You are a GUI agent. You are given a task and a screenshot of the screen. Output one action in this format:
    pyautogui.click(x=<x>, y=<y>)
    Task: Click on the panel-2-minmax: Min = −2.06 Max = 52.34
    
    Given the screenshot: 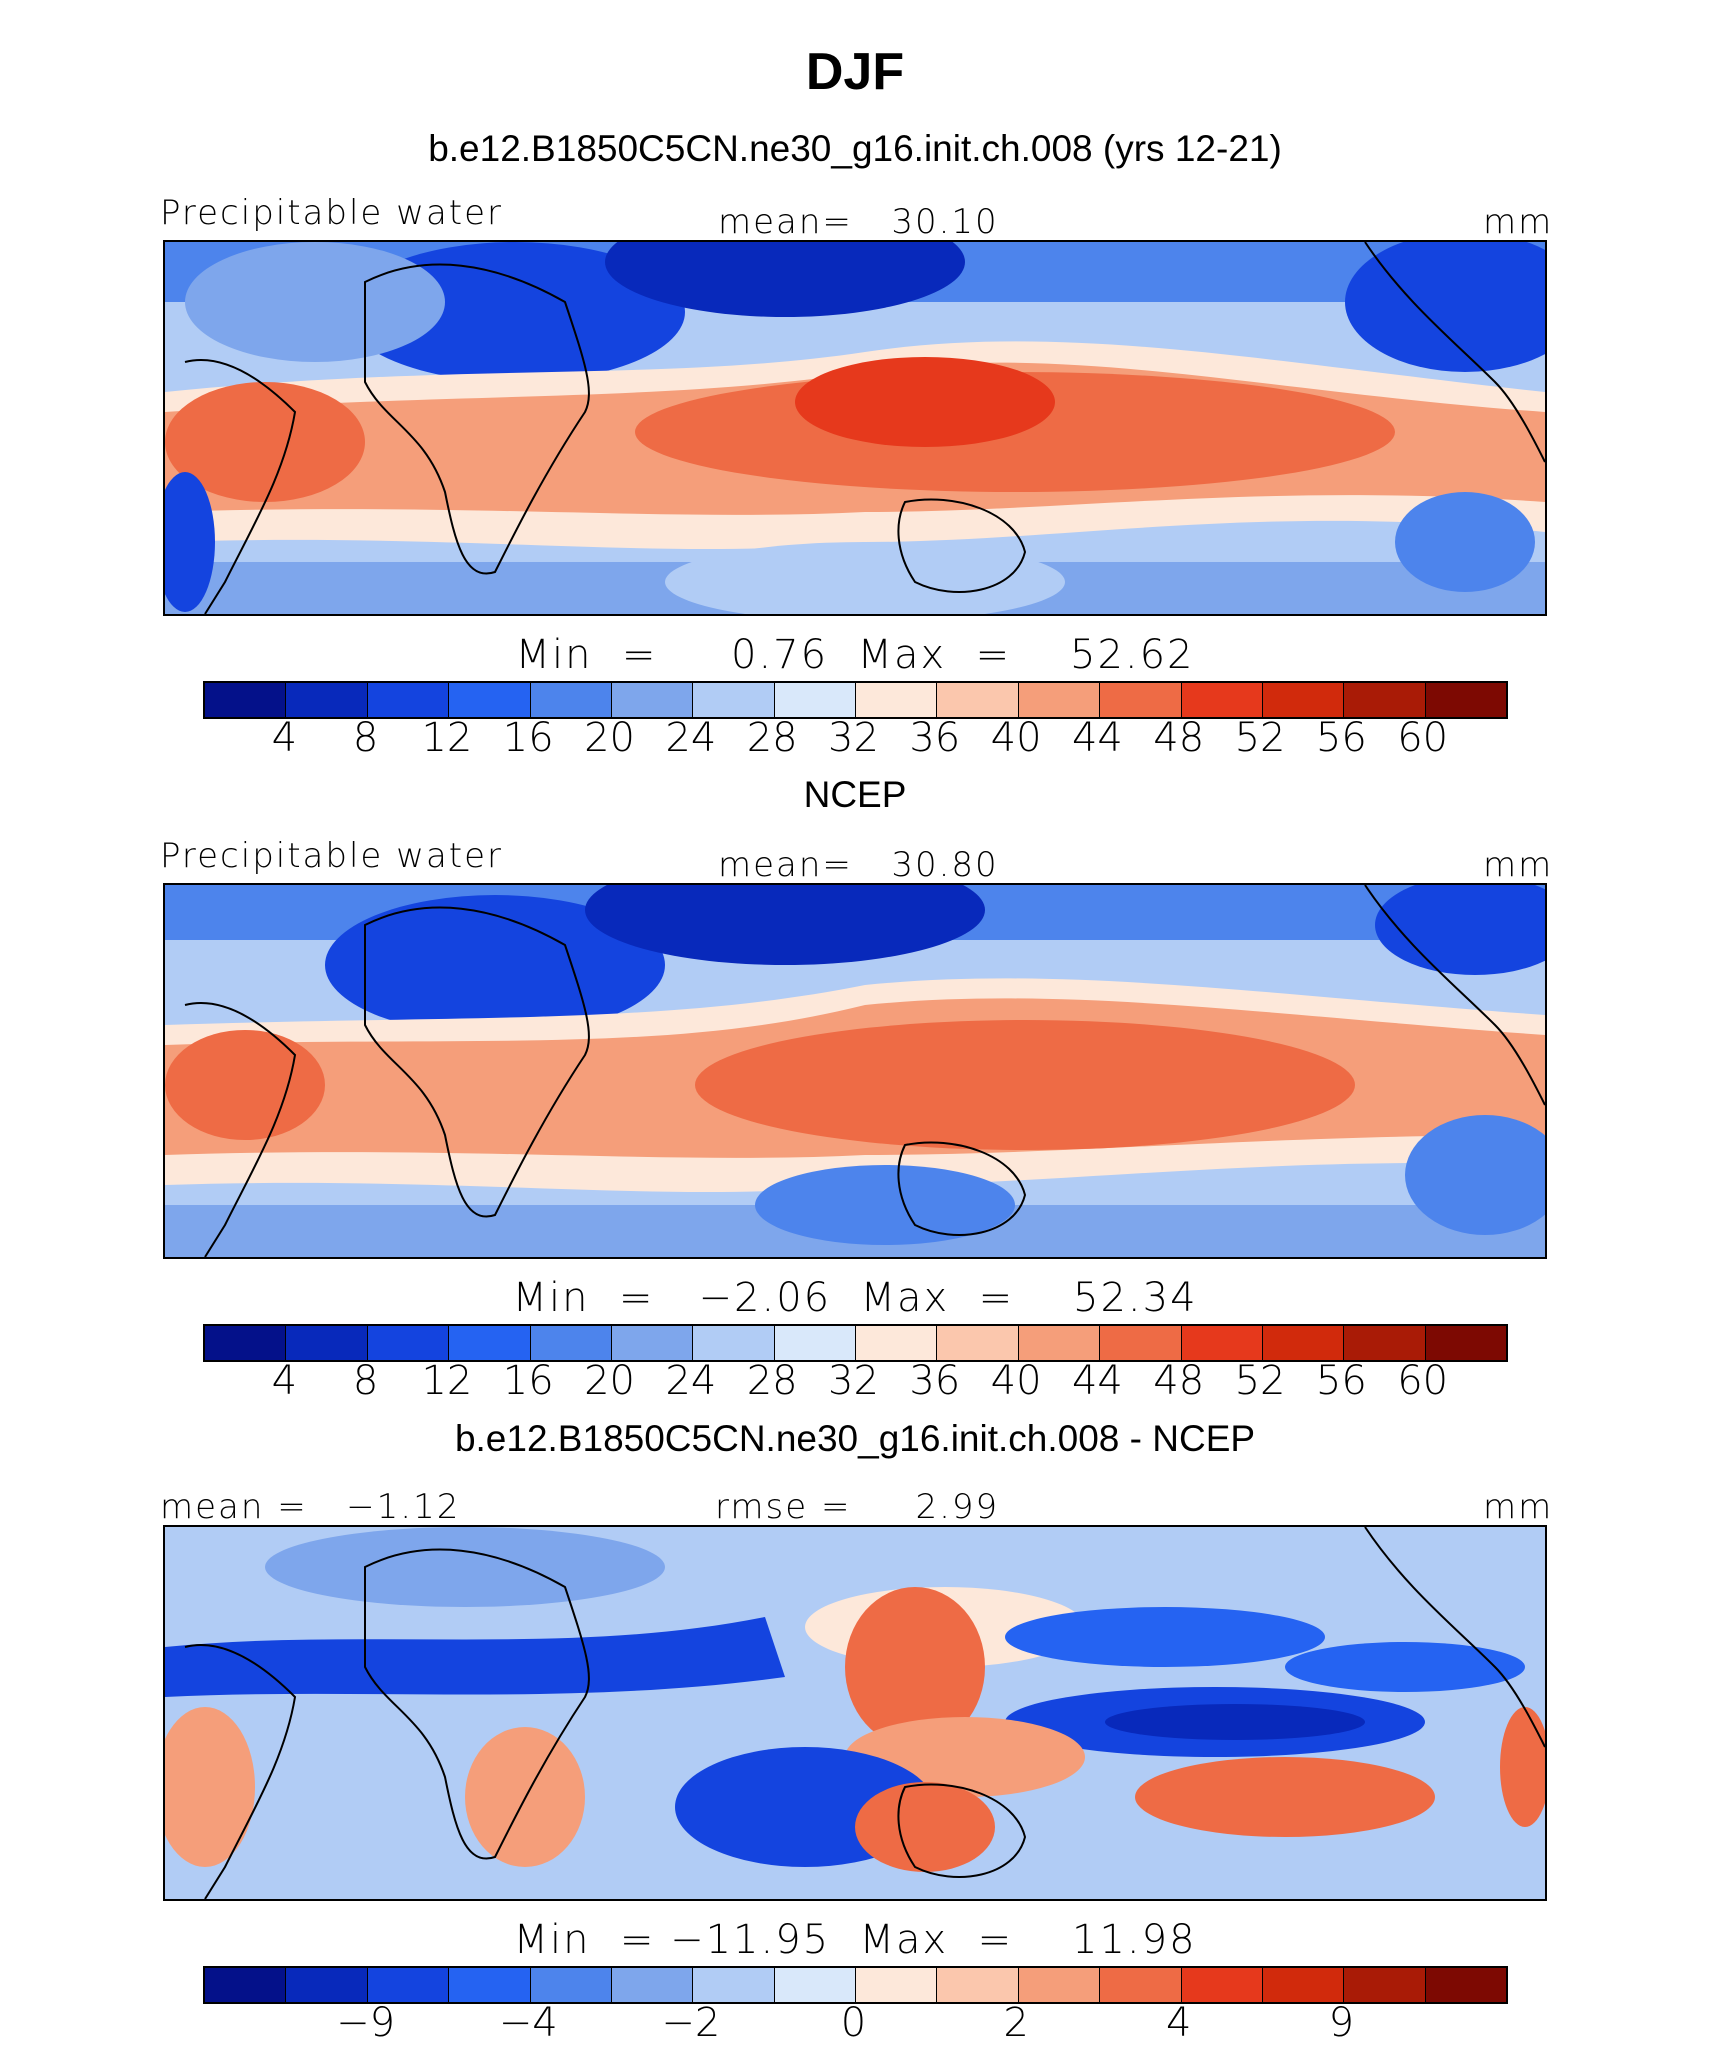 What is the action you would take?
    pyautogui.click(x=855, y=1298)
    